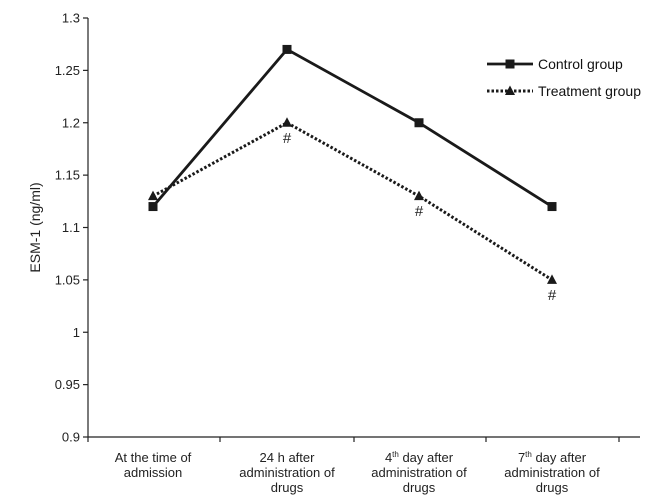 This screenshot has height=501, width=672. I want to click on x-category-label: 4th day after administration of drugs, so click(419, 472).